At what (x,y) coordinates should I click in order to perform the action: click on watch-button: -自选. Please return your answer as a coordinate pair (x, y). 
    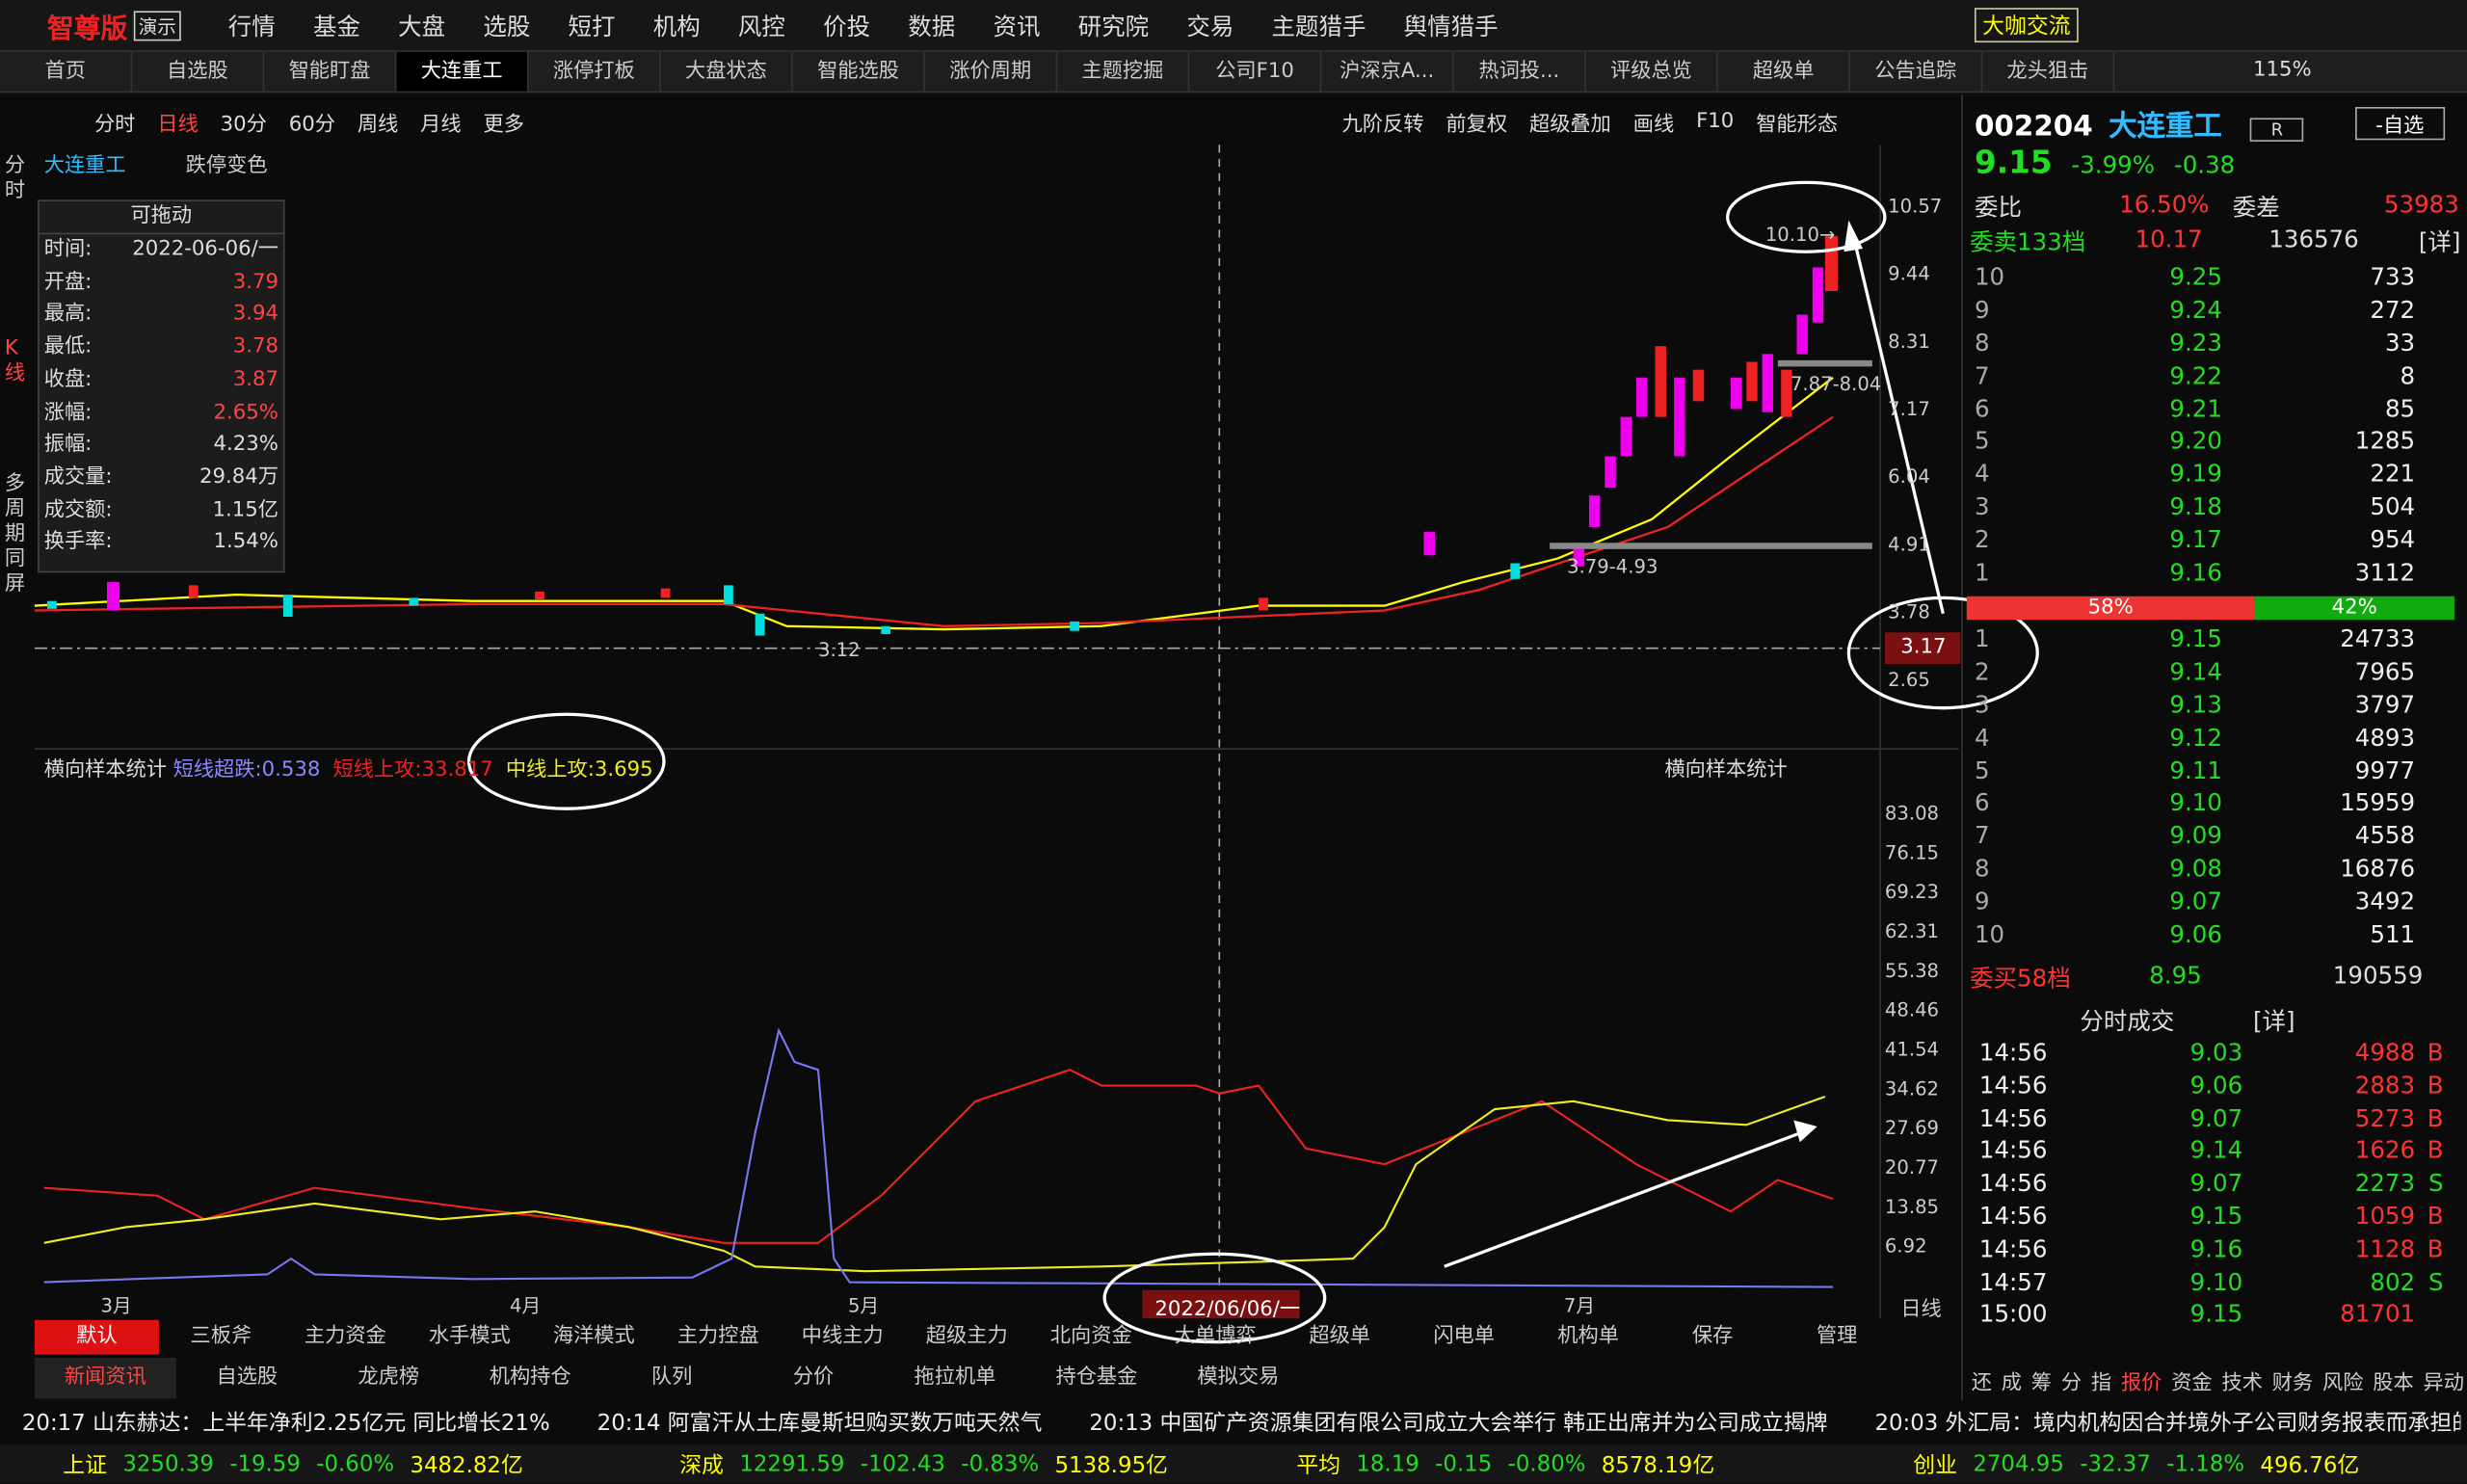
    Looking at the image, I should click on (2400, 124).